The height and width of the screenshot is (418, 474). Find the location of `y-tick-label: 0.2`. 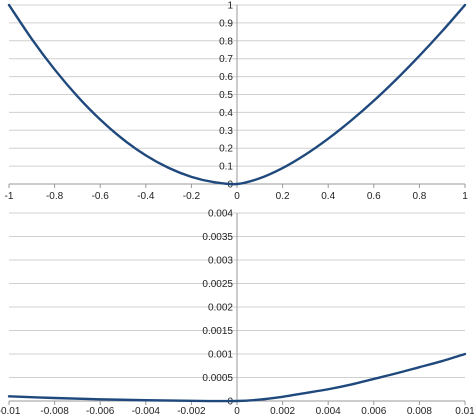

y-tick-label: 0.2 is located at coordinates (226, 149).